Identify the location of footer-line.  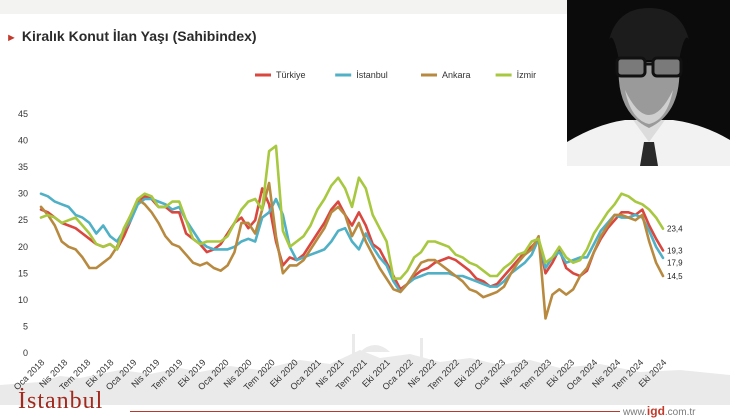
(375, 411).